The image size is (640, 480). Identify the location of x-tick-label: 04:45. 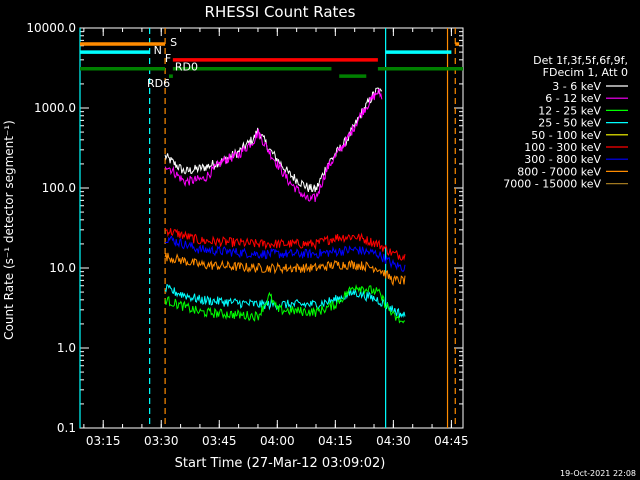
(451, 441).